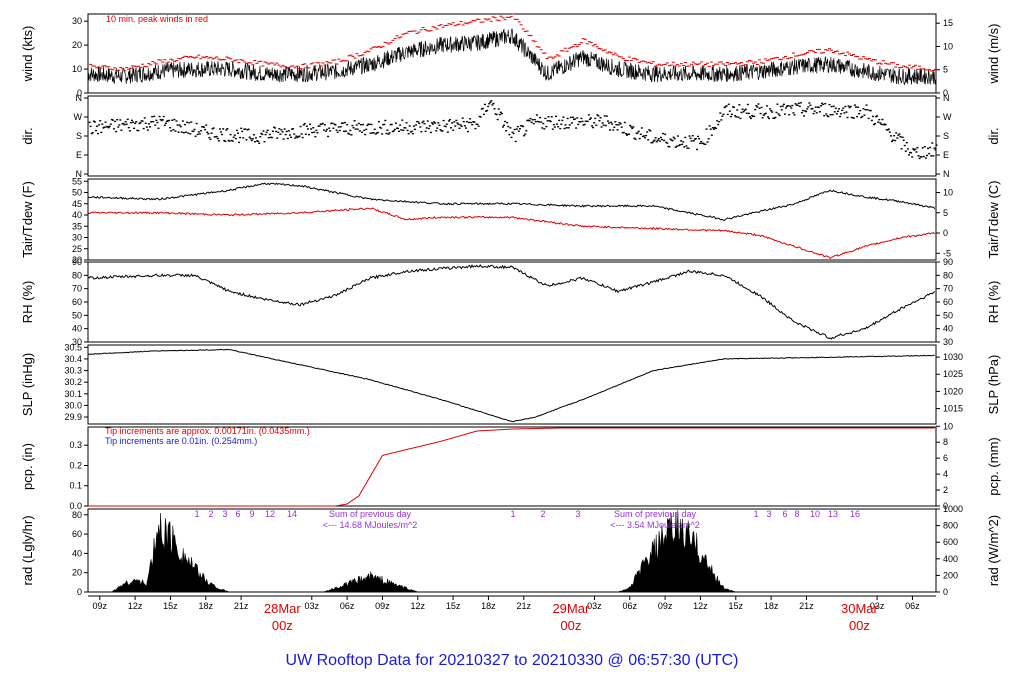 Image resolution: width=1024 pixels, height=700 pixels. I want to click on y-tick-label: 55, so click(77, 181).